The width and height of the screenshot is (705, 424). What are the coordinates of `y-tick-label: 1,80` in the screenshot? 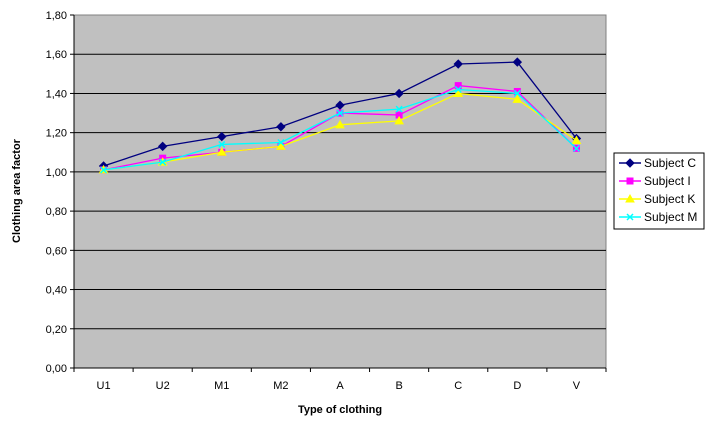 It's located at (56, 16).